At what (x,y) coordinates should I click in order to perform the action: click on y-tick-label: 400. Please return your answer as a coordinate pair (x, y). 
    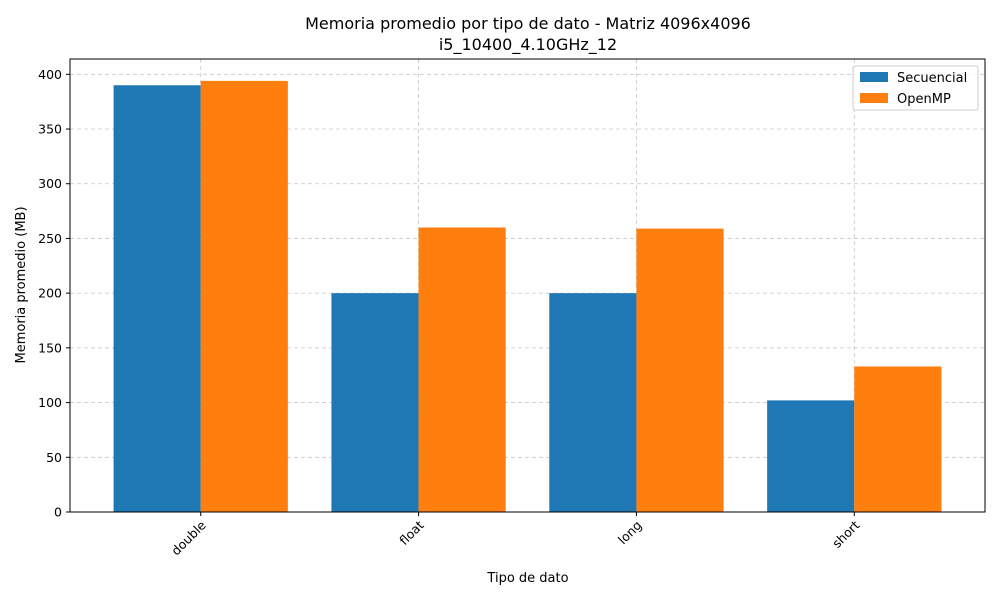
    Looking at the image, I should click on (50, 74).